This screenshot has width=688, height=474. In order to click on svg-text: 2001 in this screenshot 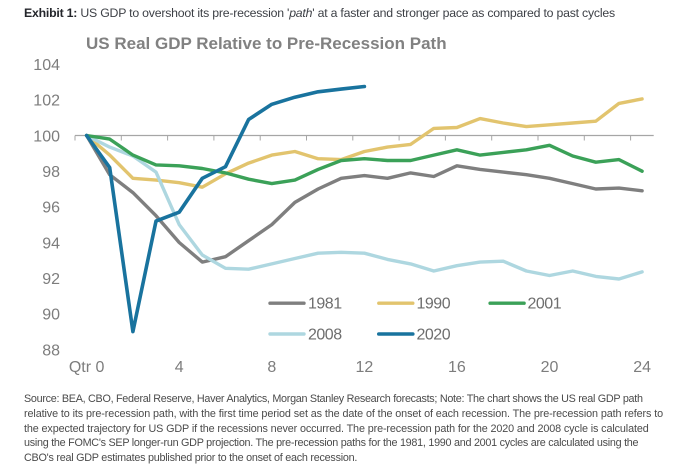, I will do `click(545, 304)`.